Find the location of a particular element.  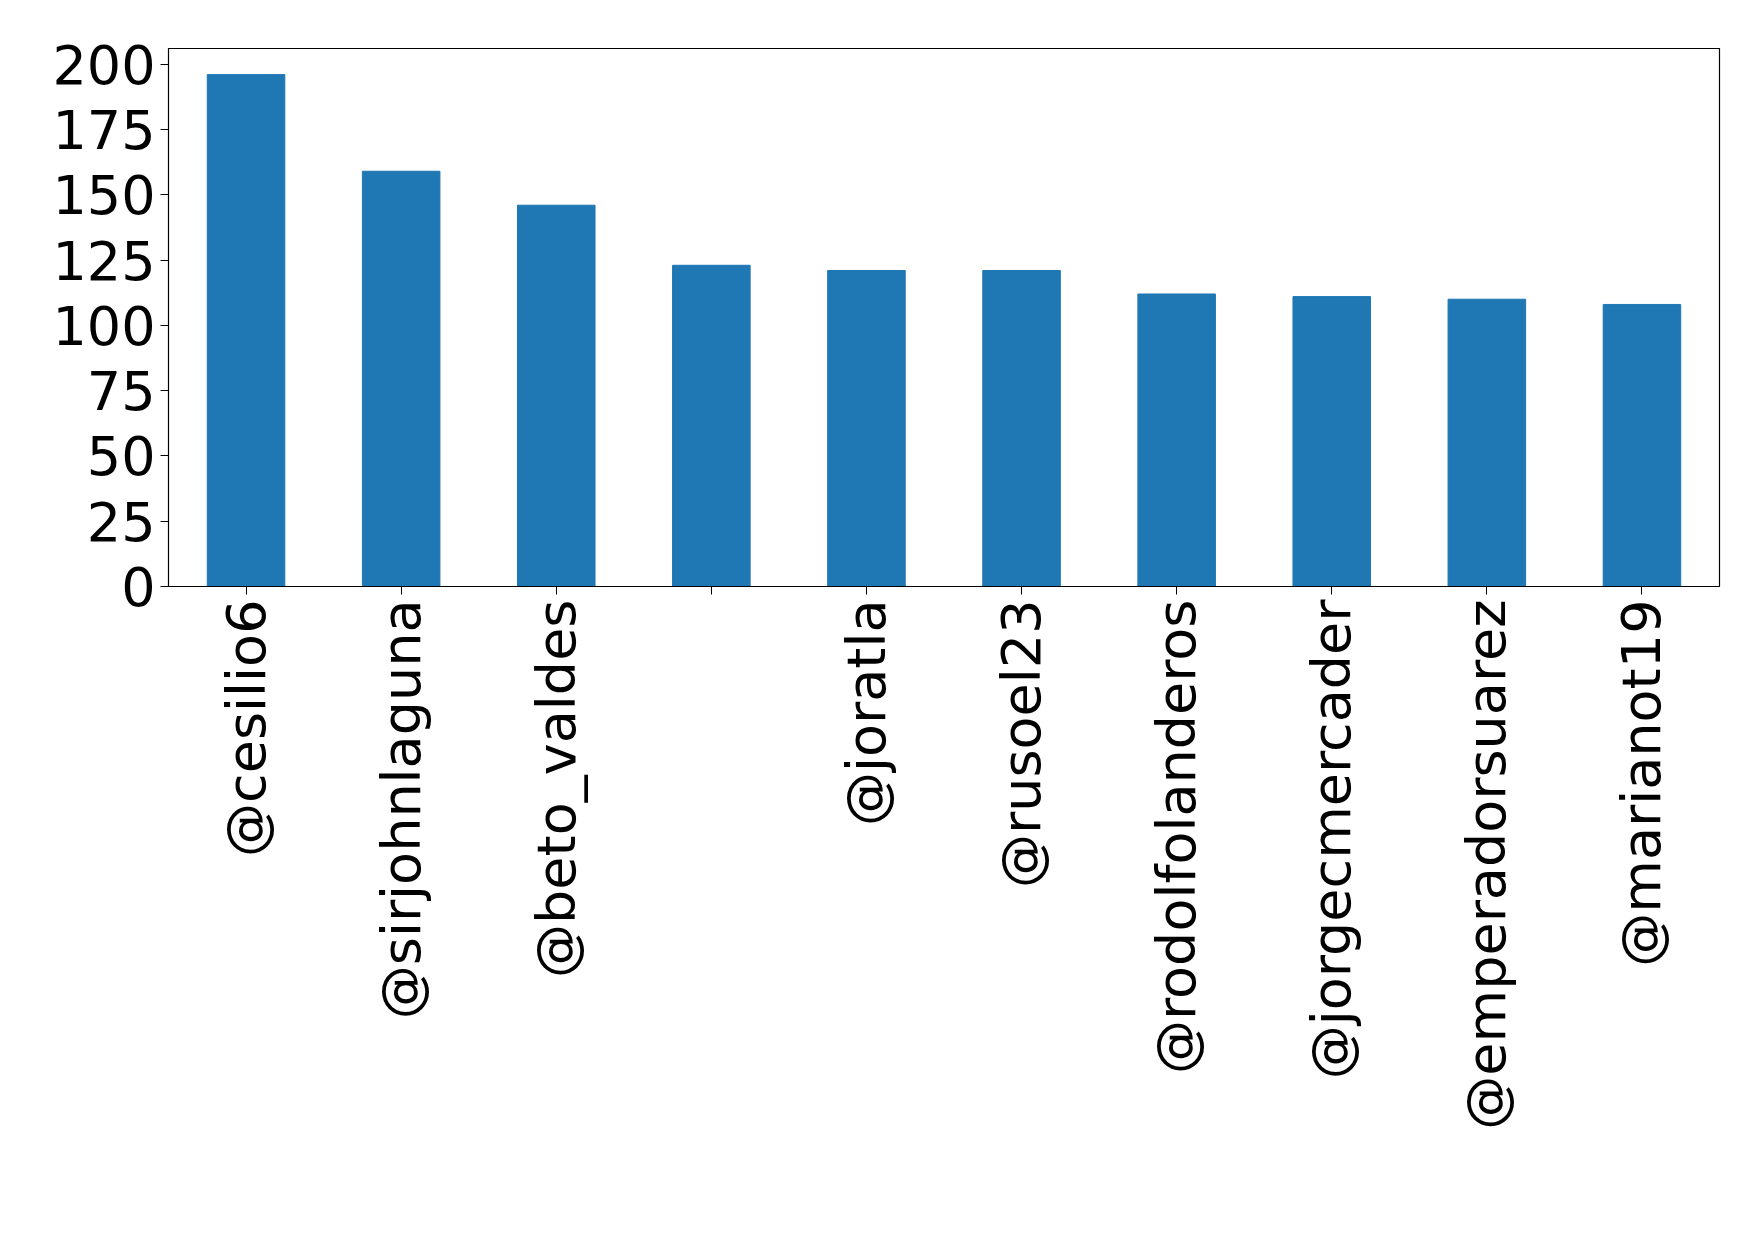

y-tick-label: 0 is located at coordinates (138, 587).